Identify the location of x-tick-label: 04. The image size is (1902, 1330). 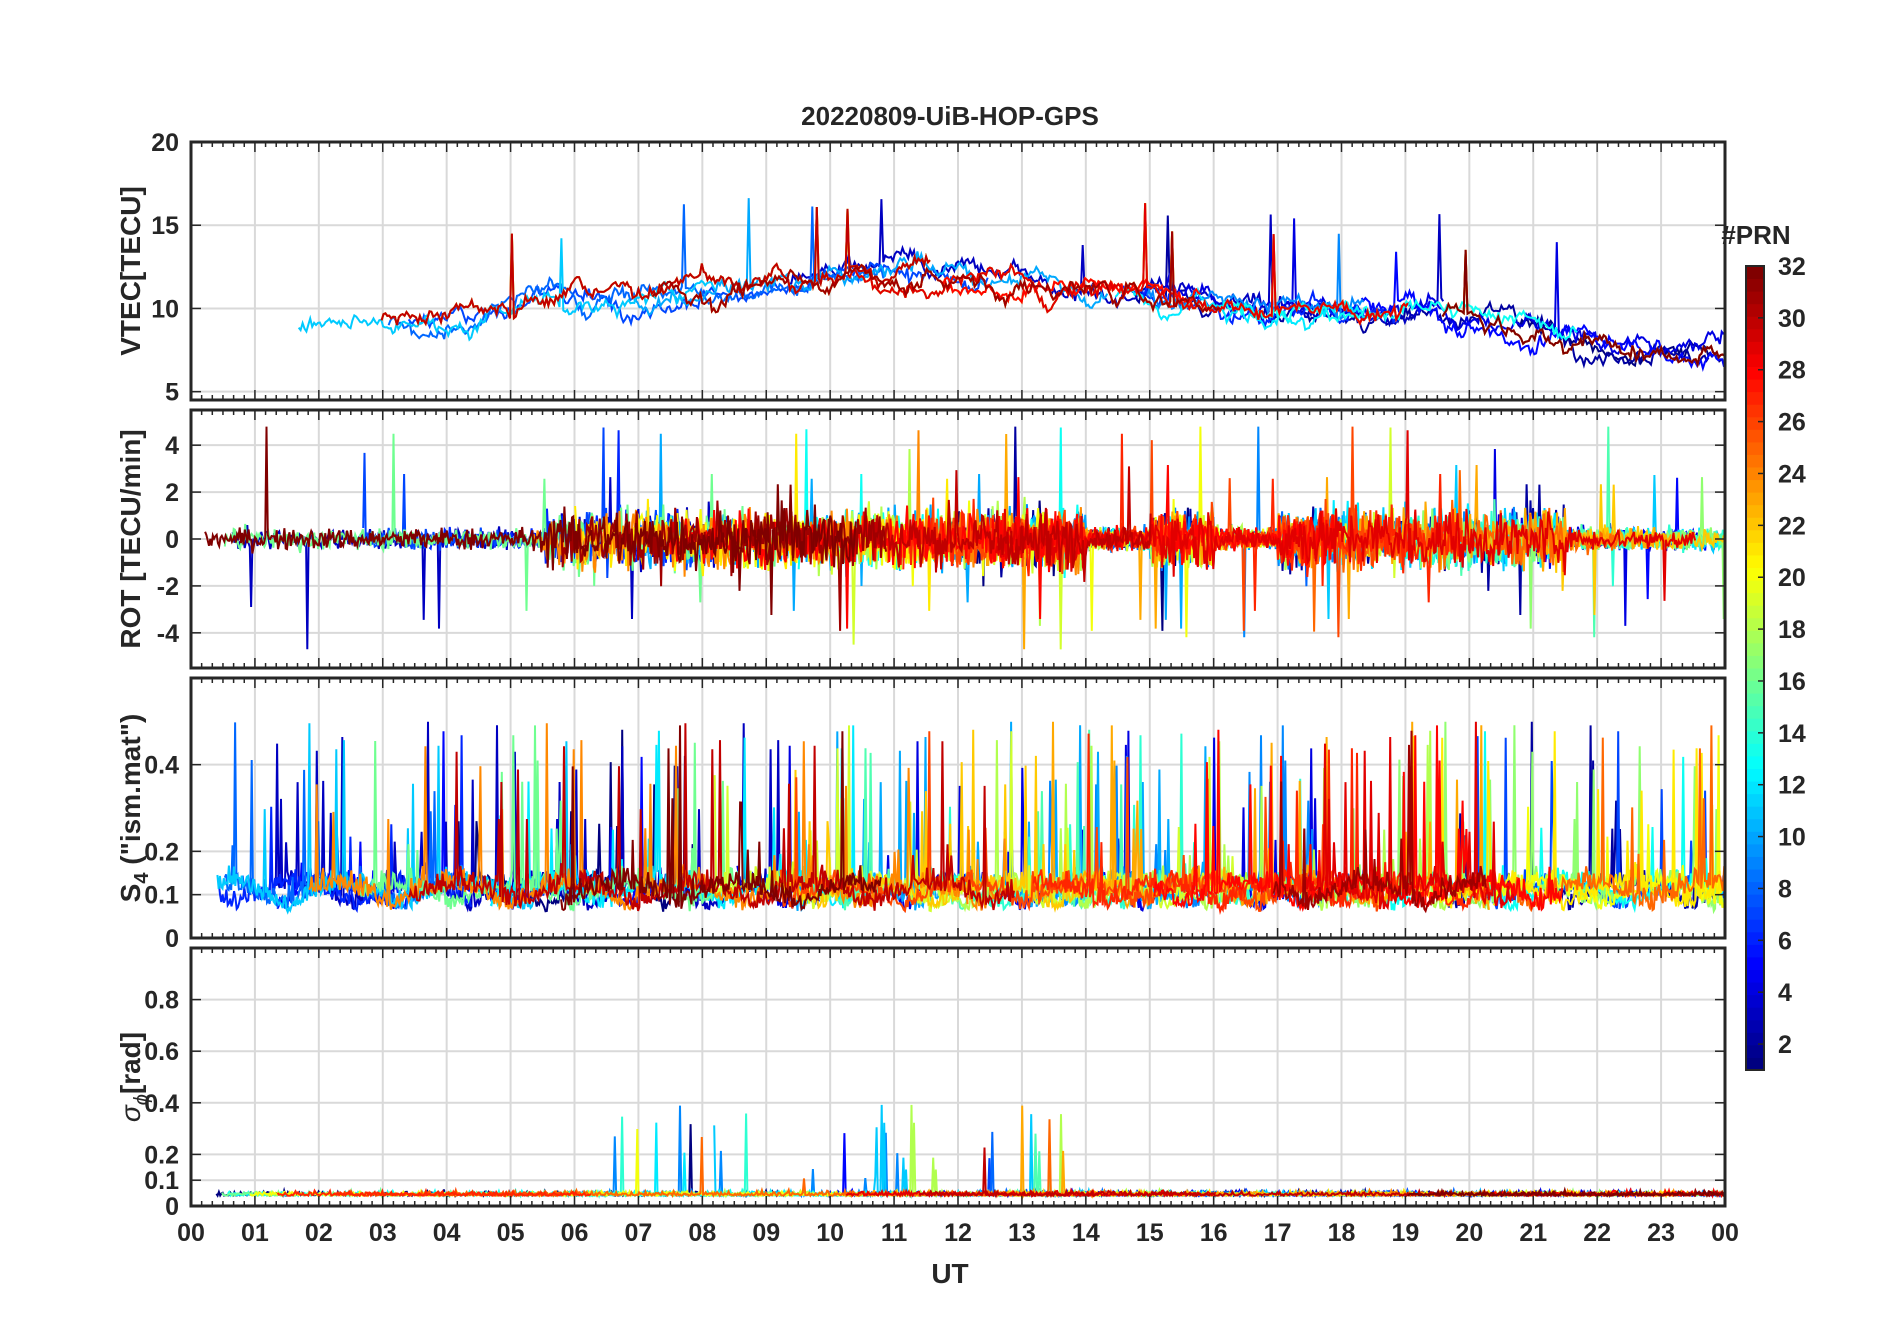
(447, 1233).